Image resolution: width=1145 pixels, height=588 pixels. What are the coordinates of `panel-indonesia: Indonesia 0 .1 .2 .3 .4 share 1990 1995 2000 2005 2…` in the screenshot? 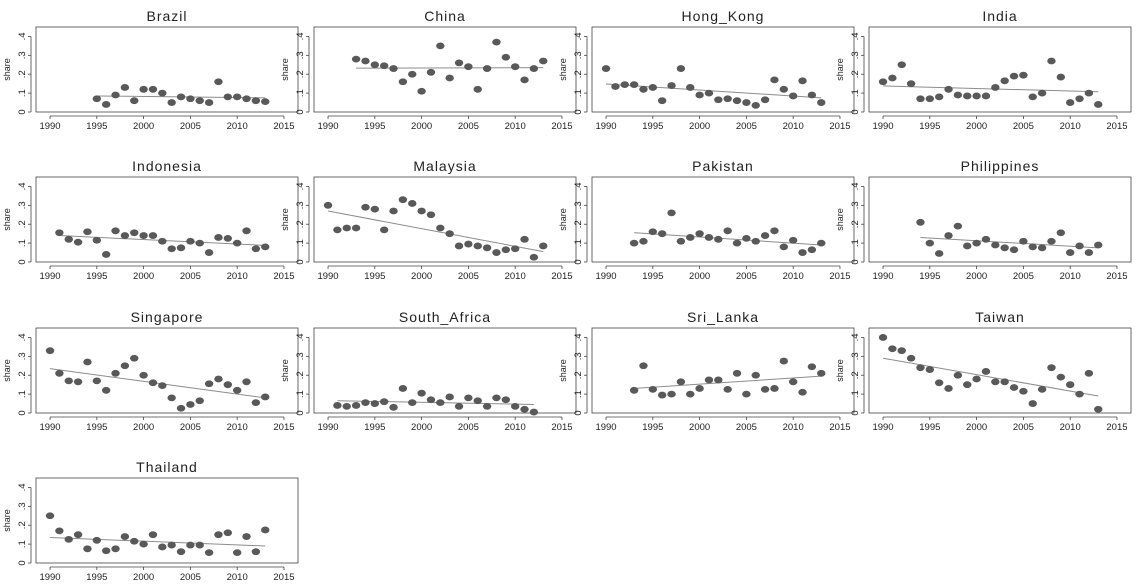 It's located at (150, 220).